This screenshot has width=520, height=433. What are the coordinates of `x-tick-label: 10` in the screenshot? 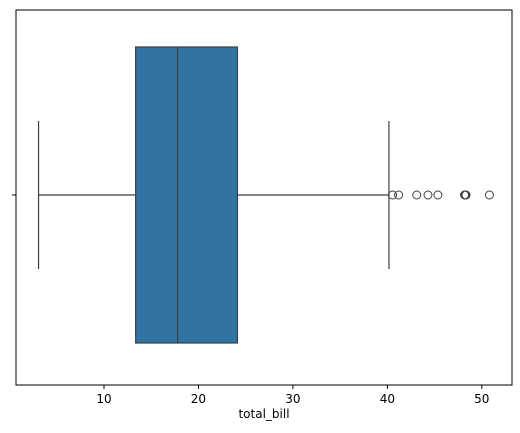 It's located at (103, 399).